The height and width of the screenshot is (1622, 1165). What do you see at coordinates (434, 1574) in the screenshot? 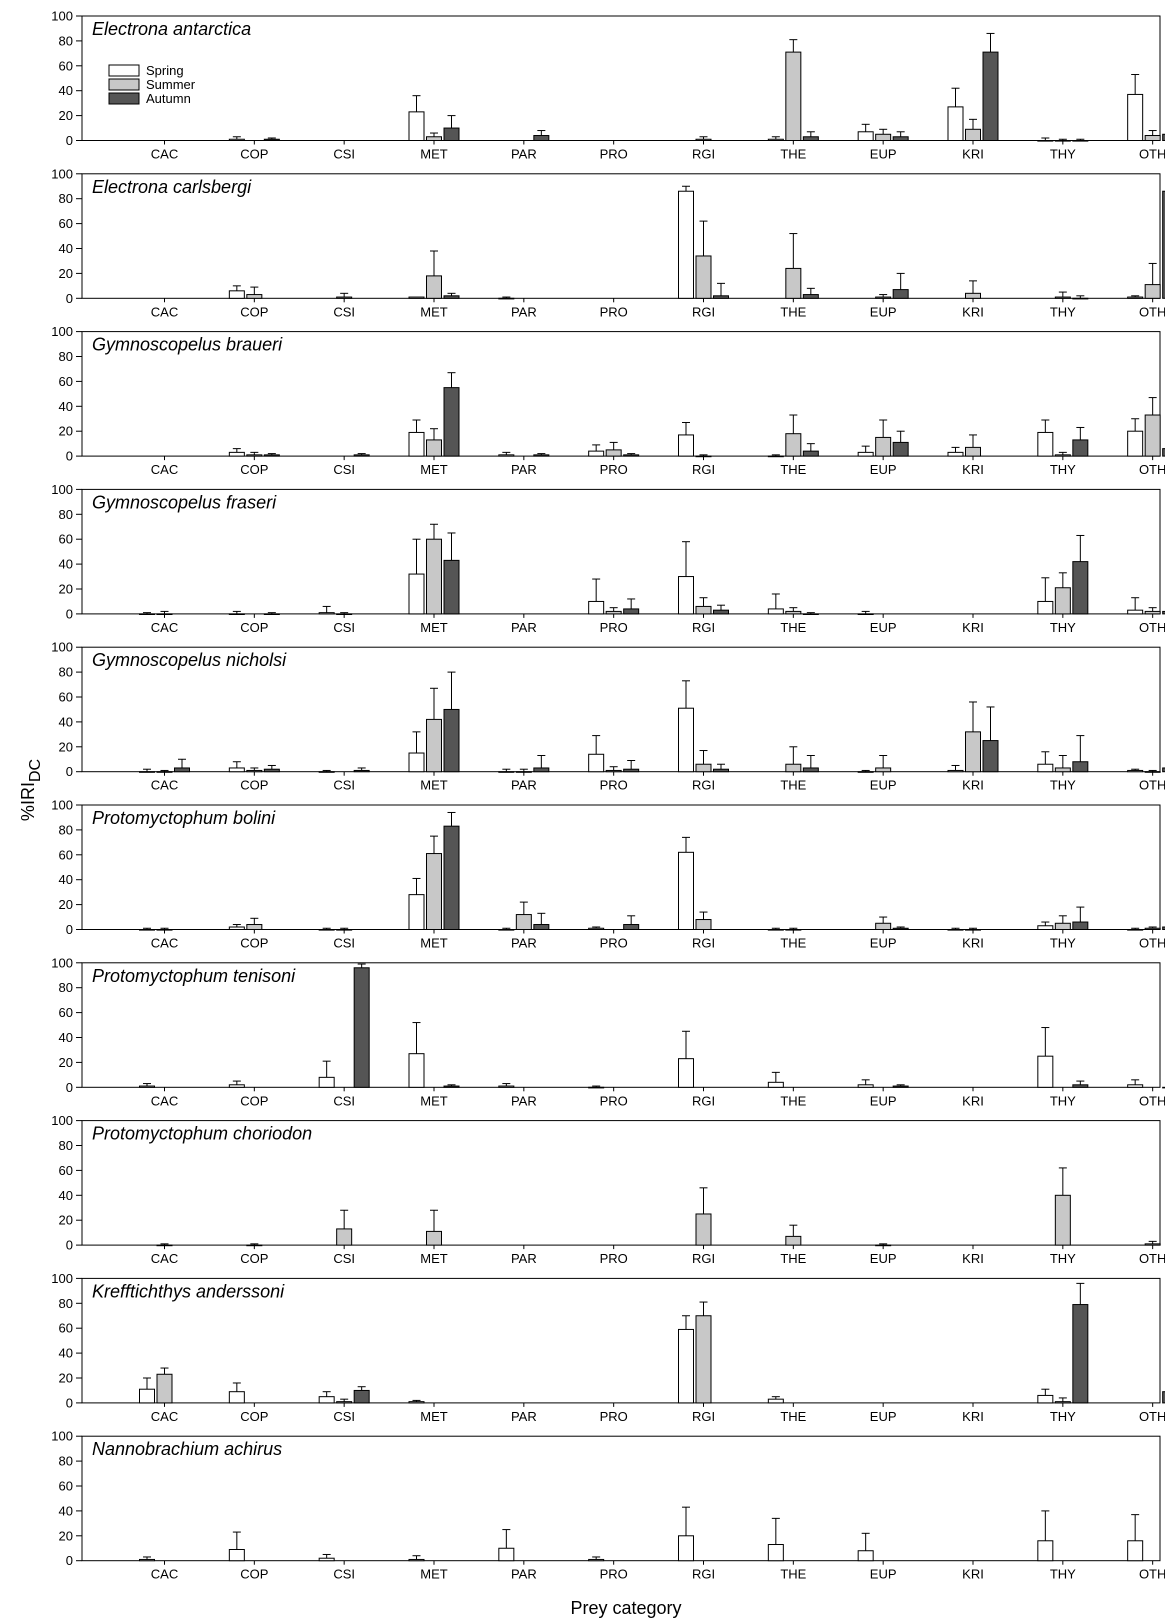
I see `category-label: MET` at bounding box center [434, 1574].